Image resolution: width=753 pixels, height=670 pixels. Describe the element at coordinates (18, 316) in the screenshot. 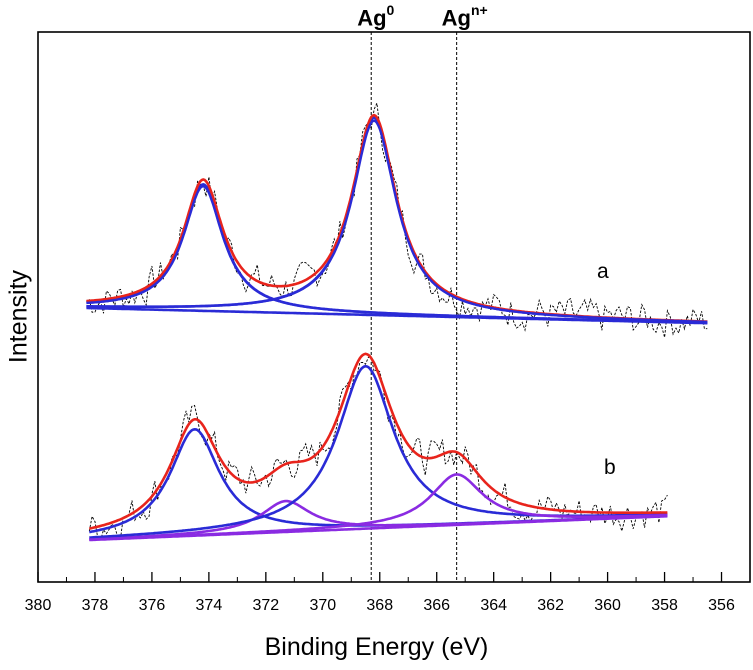

I see `y-axis-label: Intensity` at that location.